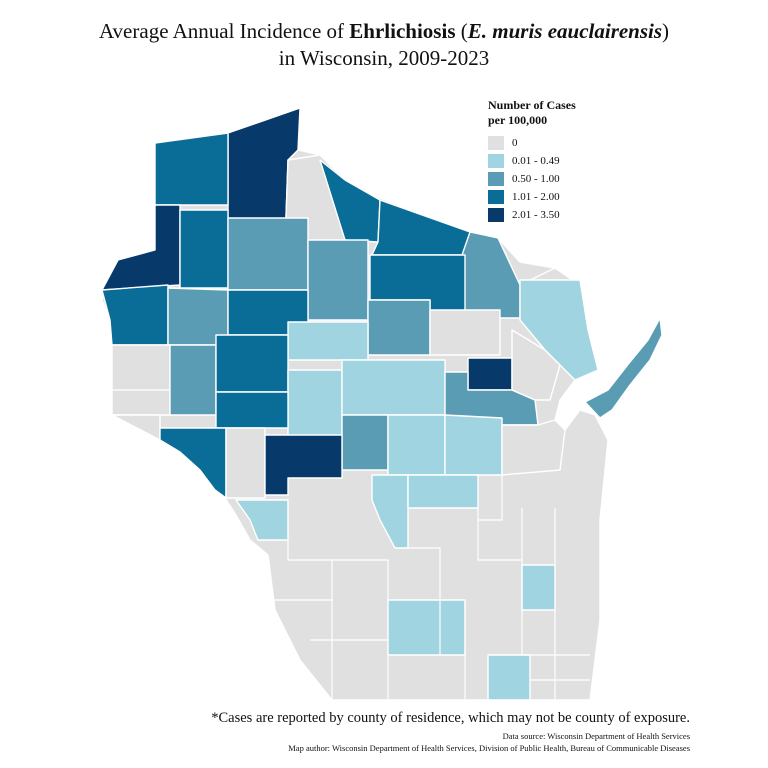 This screenshot has width=768, height=768. What do you see at coordinates (509, 677) in the screenshot?
I see `county-walworth` at bounding box center [509, 677].